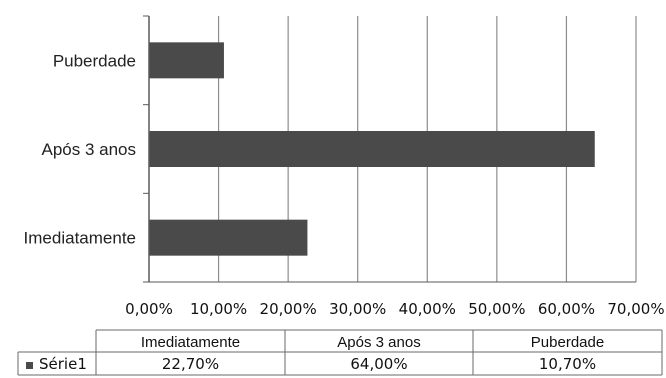  Describe the element at coordinates (63, 364) in the screenshot. I see `series-name: Série1` at that location.